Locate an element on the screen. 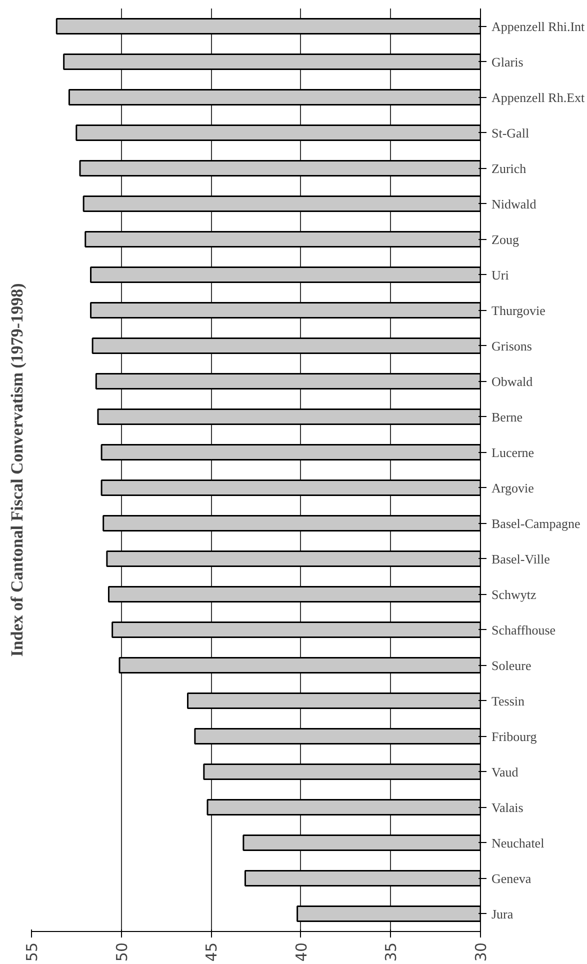 Image resolution: width=587 pixels, height=964 pixels. y-tick-label: Zurich is located at coordinates (509, 168).